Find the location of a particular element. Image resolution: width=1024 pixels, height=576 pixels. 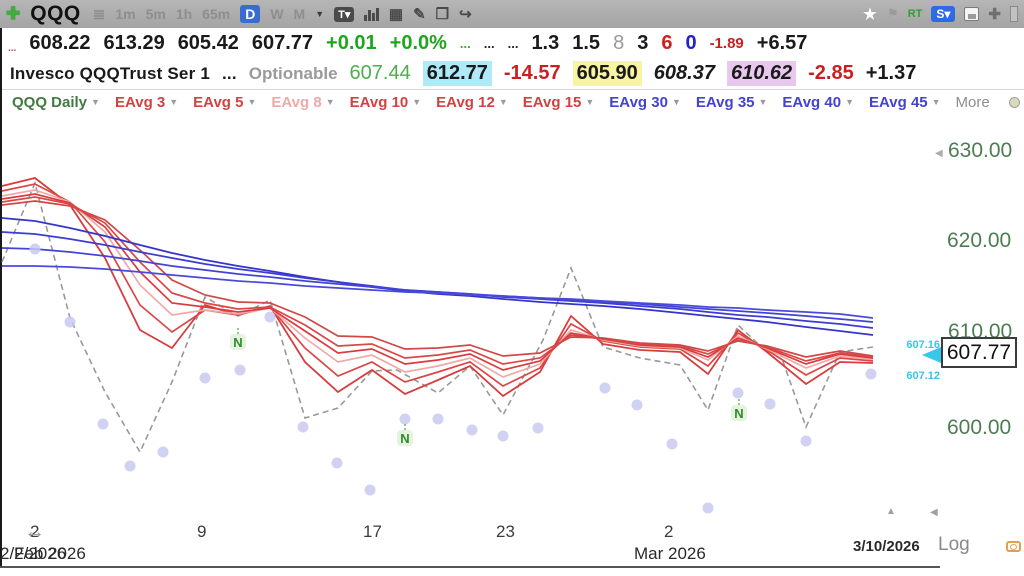

indicator-eavg-3: EAvg 3 ▼ is located at coordinates (146, 102).